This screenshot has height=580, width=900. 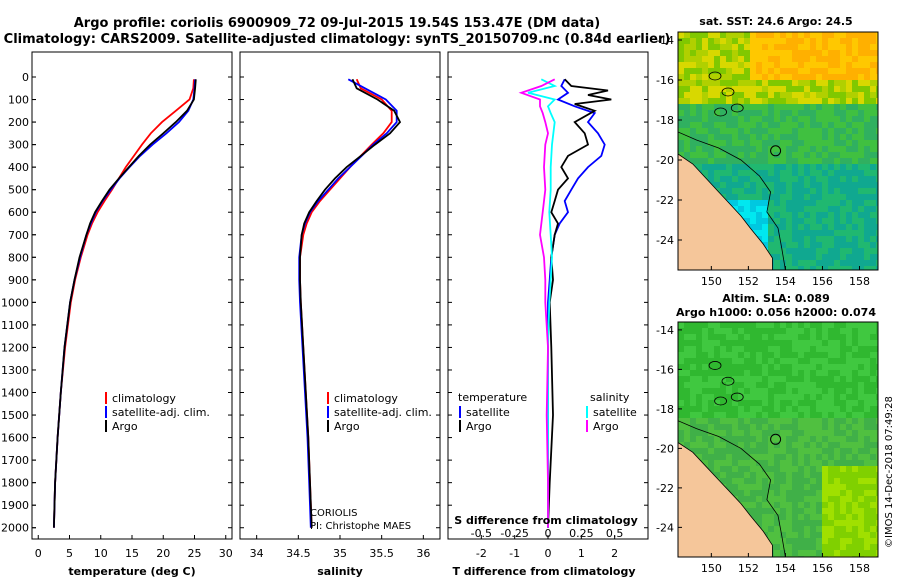 I want to click on depth-tick-label: 1200, so click(x=15, y=347).